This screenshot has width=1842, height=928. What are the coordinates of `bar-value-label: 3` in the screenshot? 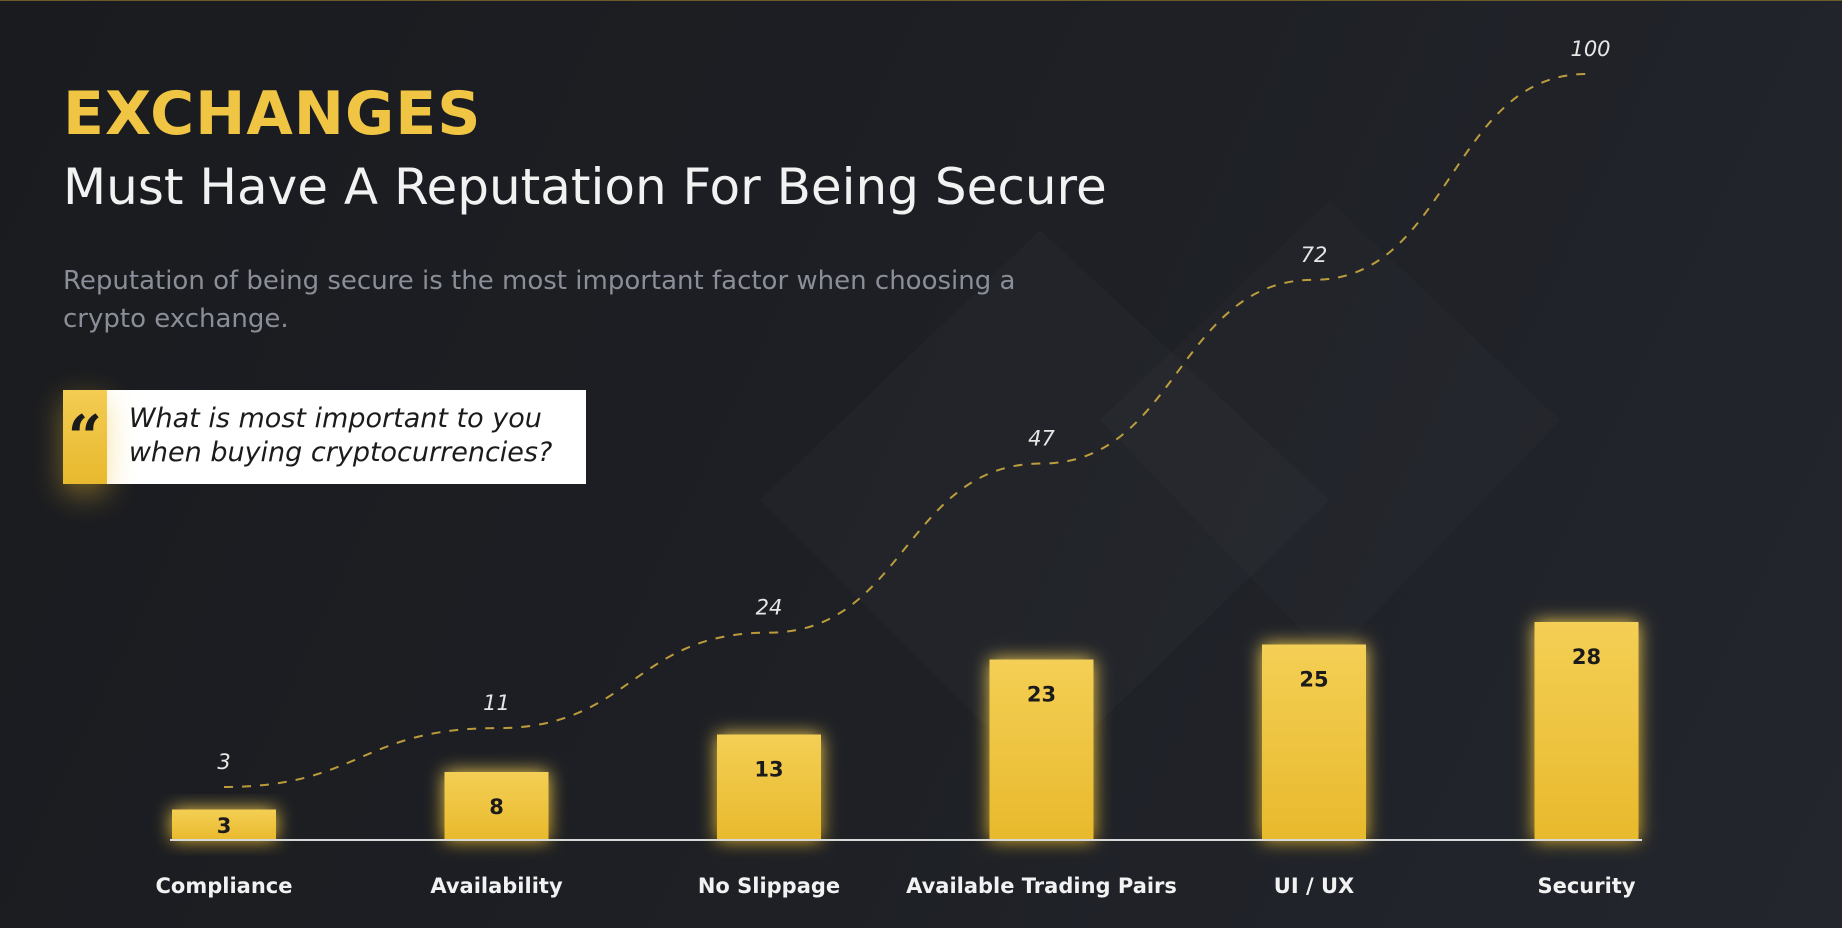 It's located at (224, 826).